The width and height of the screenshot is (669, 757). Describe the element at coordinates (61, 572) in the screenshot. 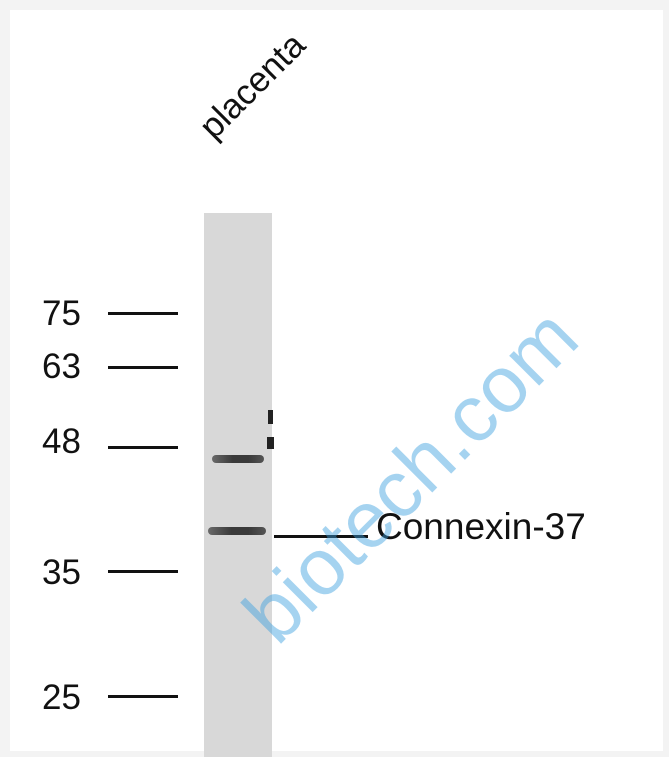

I see `marker-label-35: 35` at that location.